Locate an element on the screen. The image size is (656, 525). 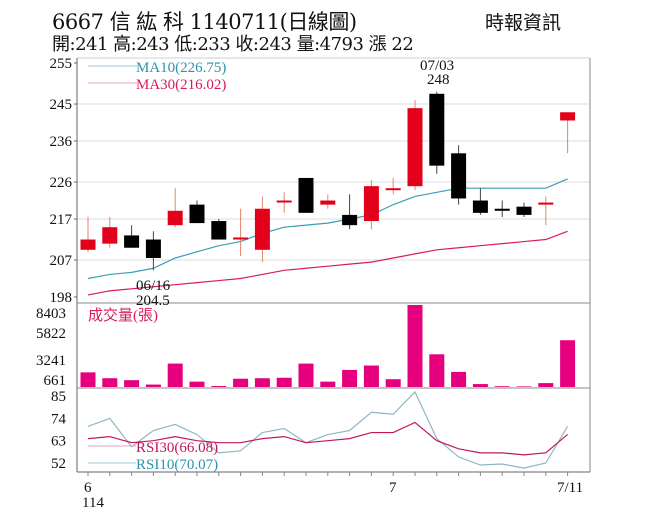
ma30-legend: MA30(216.02) is located at coordinates (181, 85).